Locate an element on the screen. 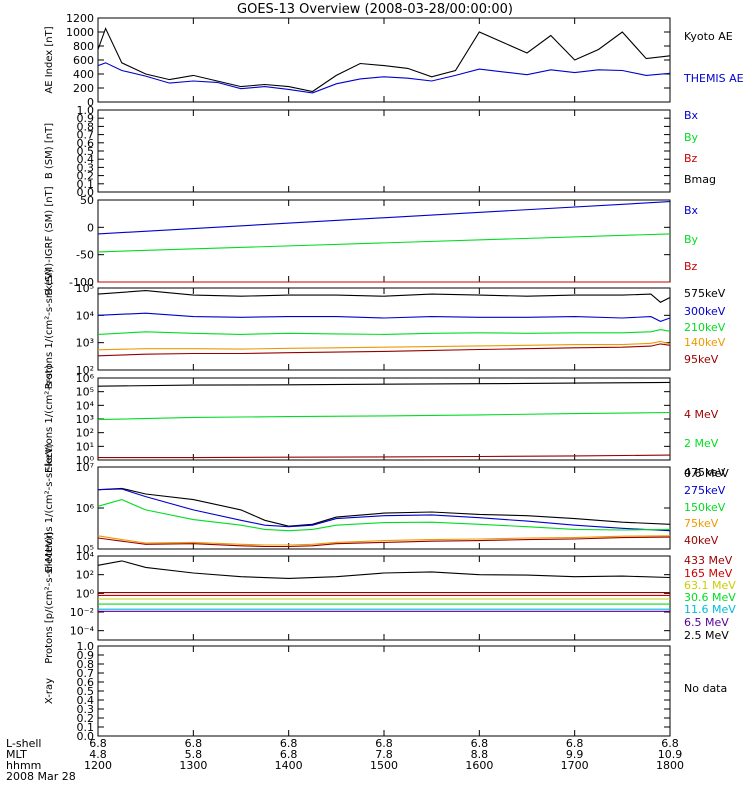 The image size is (750, 800). legend-label: 0.6 MeV is located at coordinates (706, 473).